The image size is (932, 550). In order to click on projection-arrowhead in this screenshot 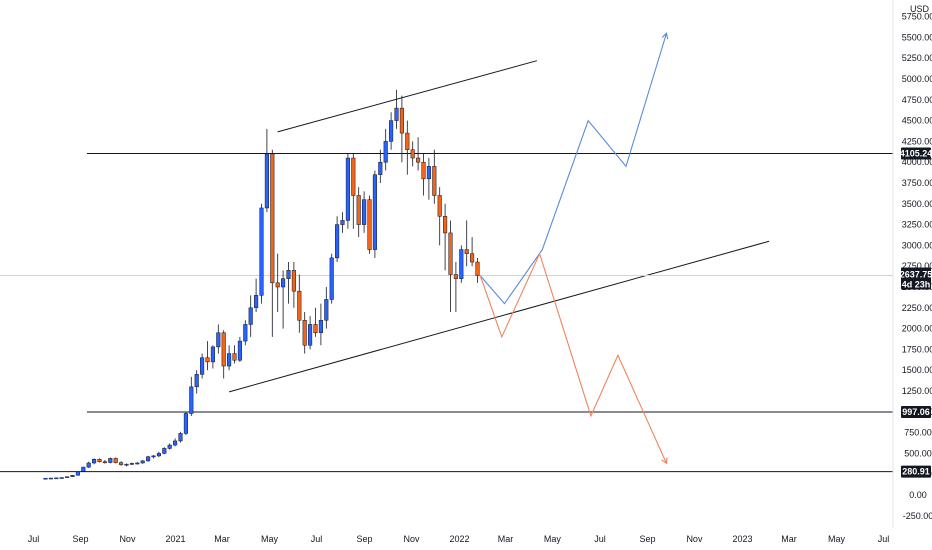, I will do `click(664, 461)`.